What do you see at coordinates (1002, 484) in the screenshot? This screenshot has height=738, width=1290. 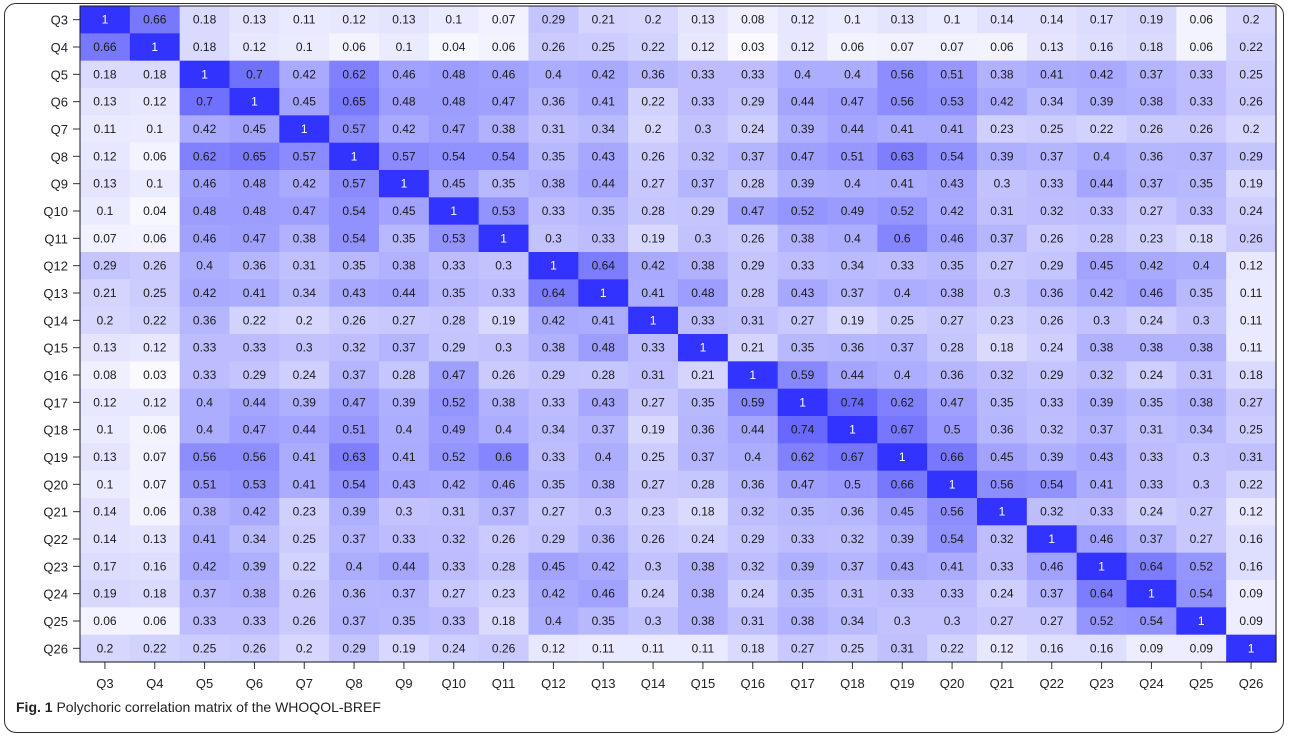 I see `heatmap-cell-value: 0.56` at bounding box center [1002, 484].